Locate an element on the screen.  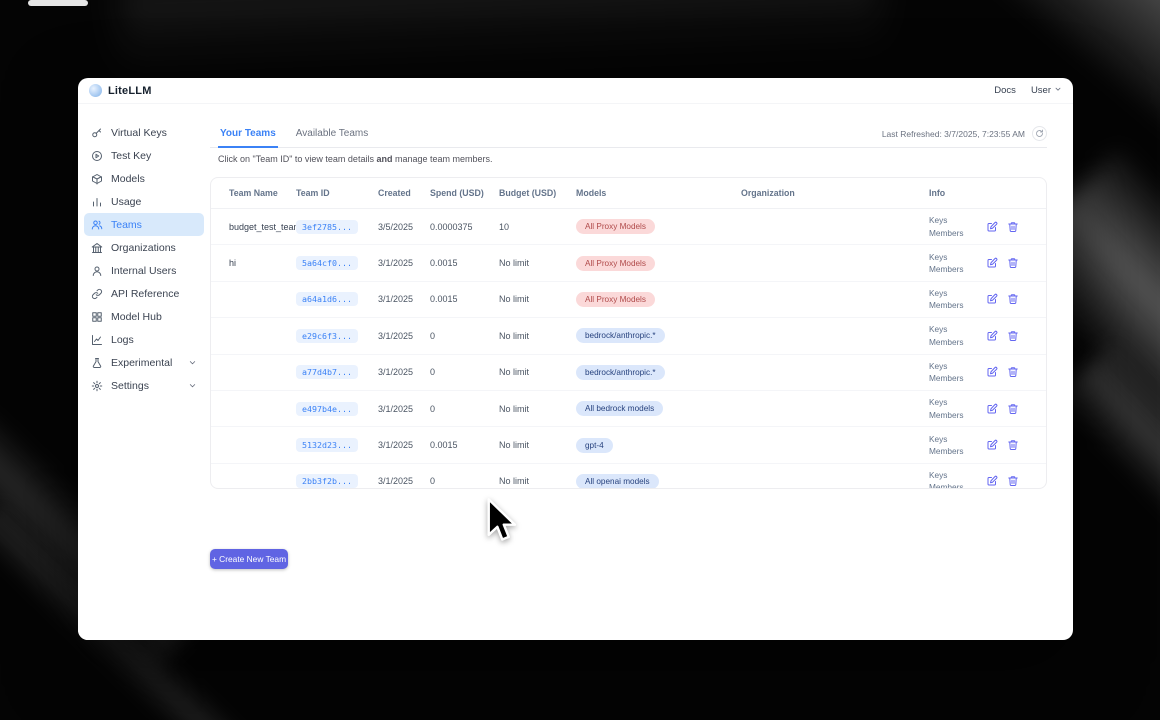
sidebar-item-model-hub: Model Hub is located at coordinates (144, 316).